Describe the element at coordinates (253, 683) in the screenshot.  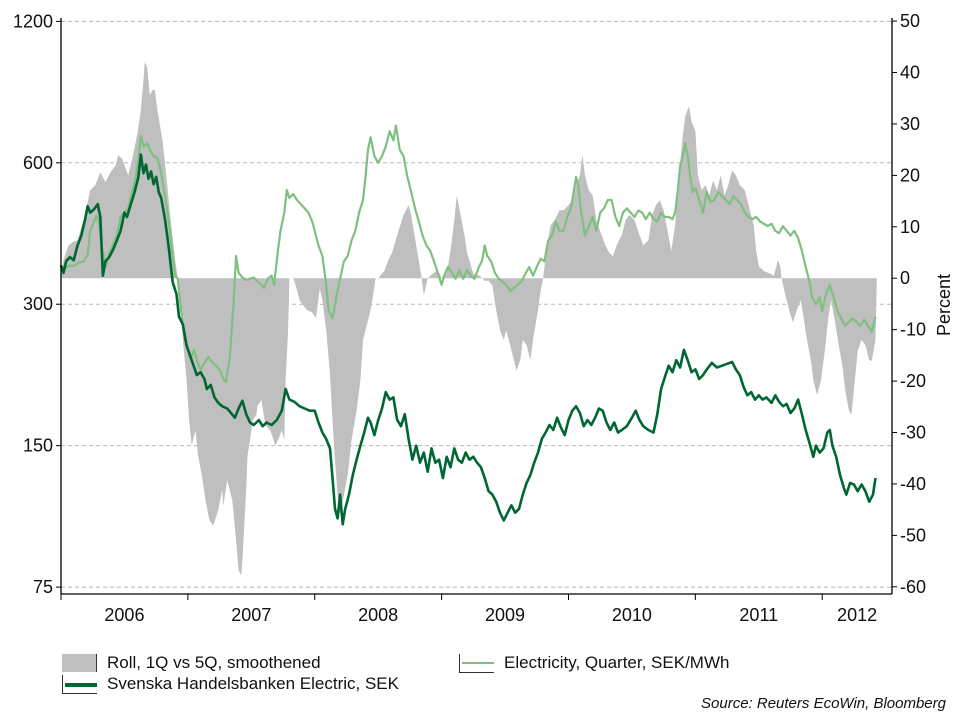
I see `legend-label: Svenska Handelsbanken Electric, SEK` at that location.